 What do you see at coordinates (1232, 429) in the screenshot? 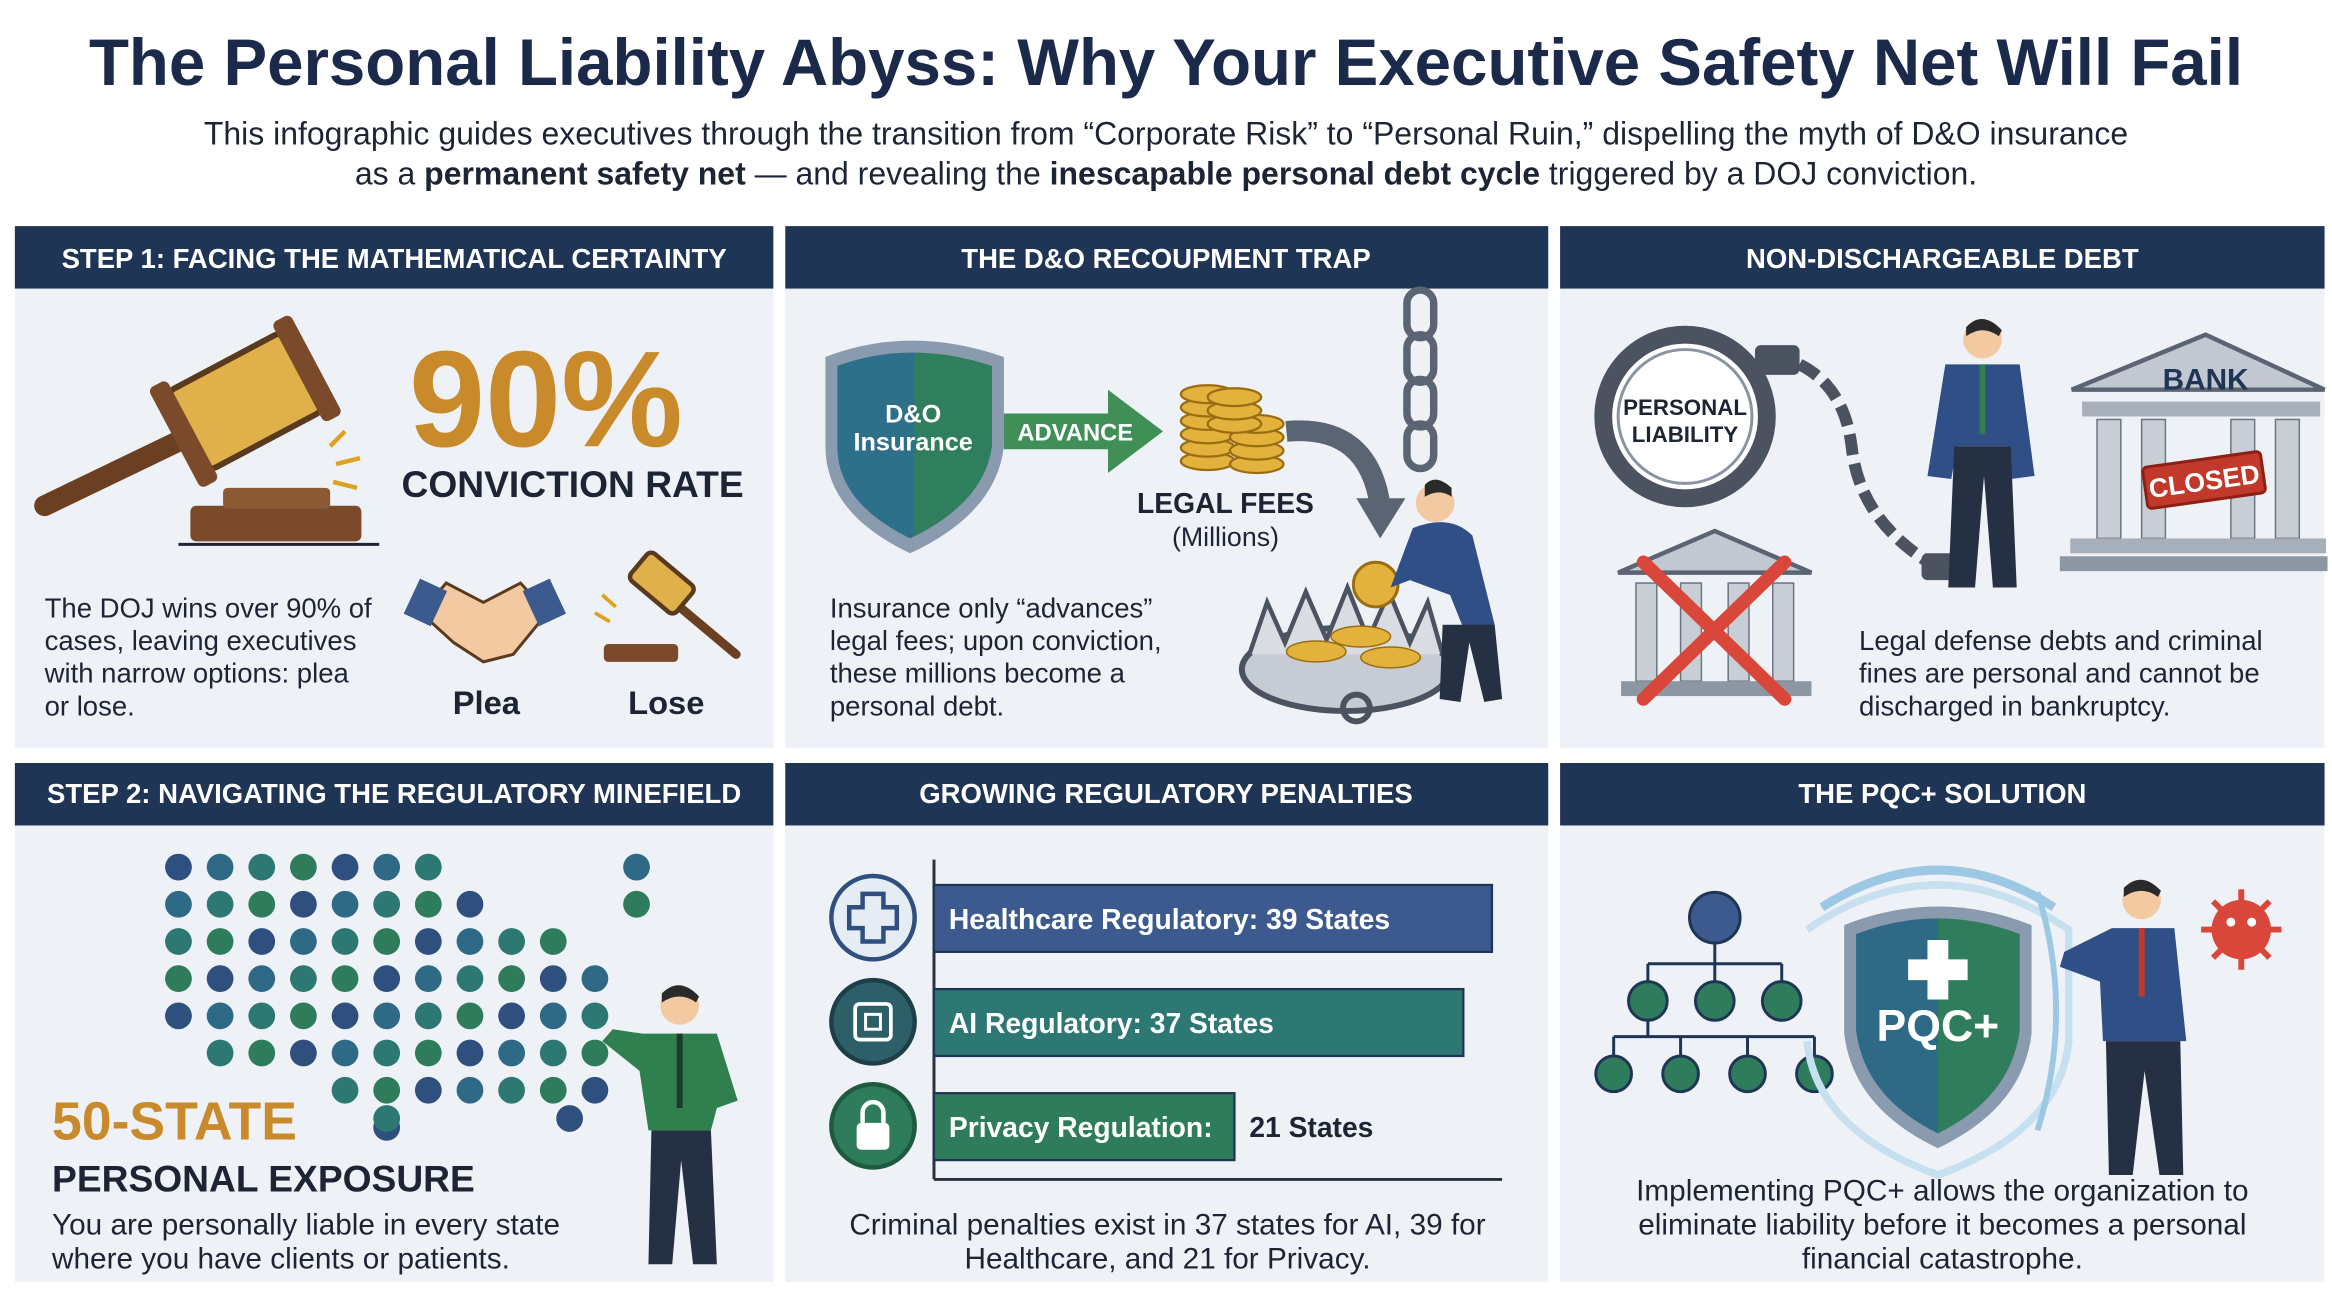
I see `coin-stacks` at bounding box center [1232, 429].